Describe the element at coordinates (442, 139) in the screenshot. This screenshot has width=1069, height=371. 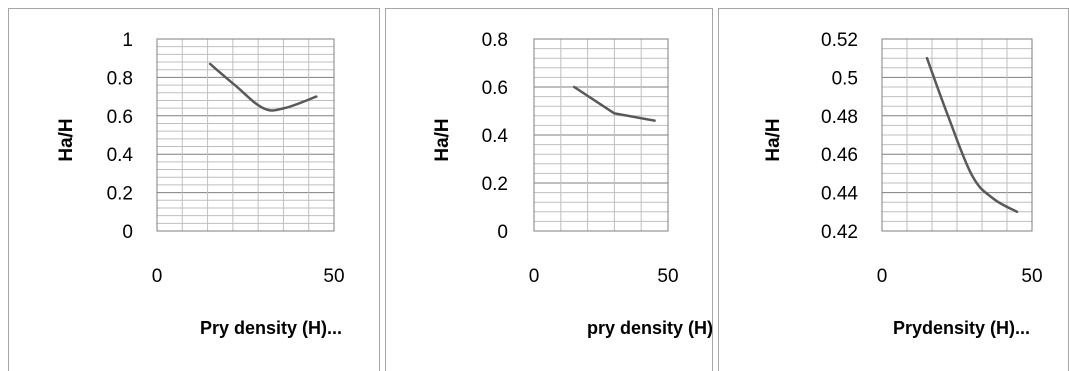
I see `chart-2-y-axis-label: Ha/H` at that location.